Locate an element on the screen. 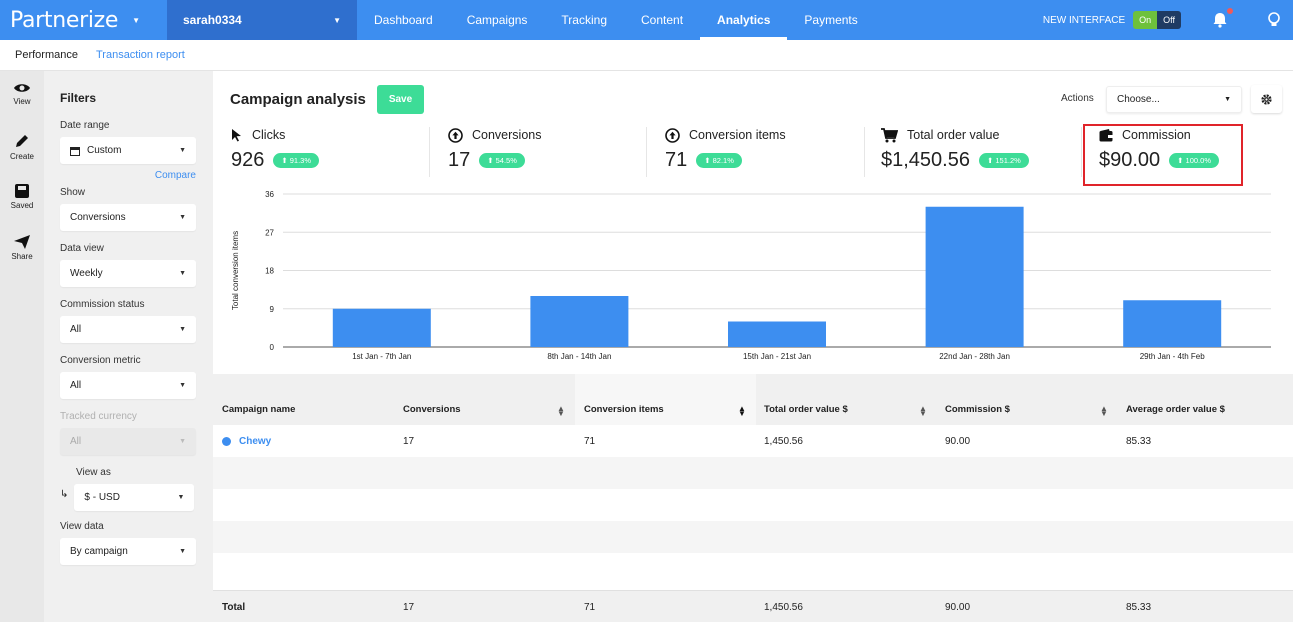  eye-icon is located at coordinates (22, 88).